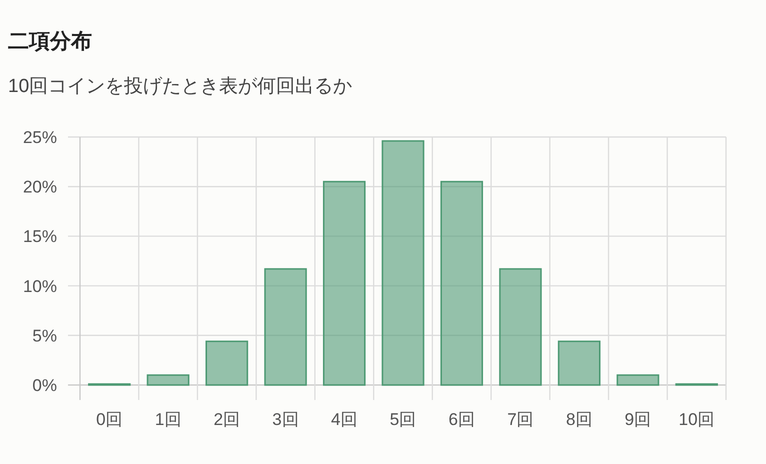 The image size is (766, 464). What do you see at coordinates (461, 419) in the screenshot?
I see `x-tick-label: 6回` at bounding box center [461, 419].